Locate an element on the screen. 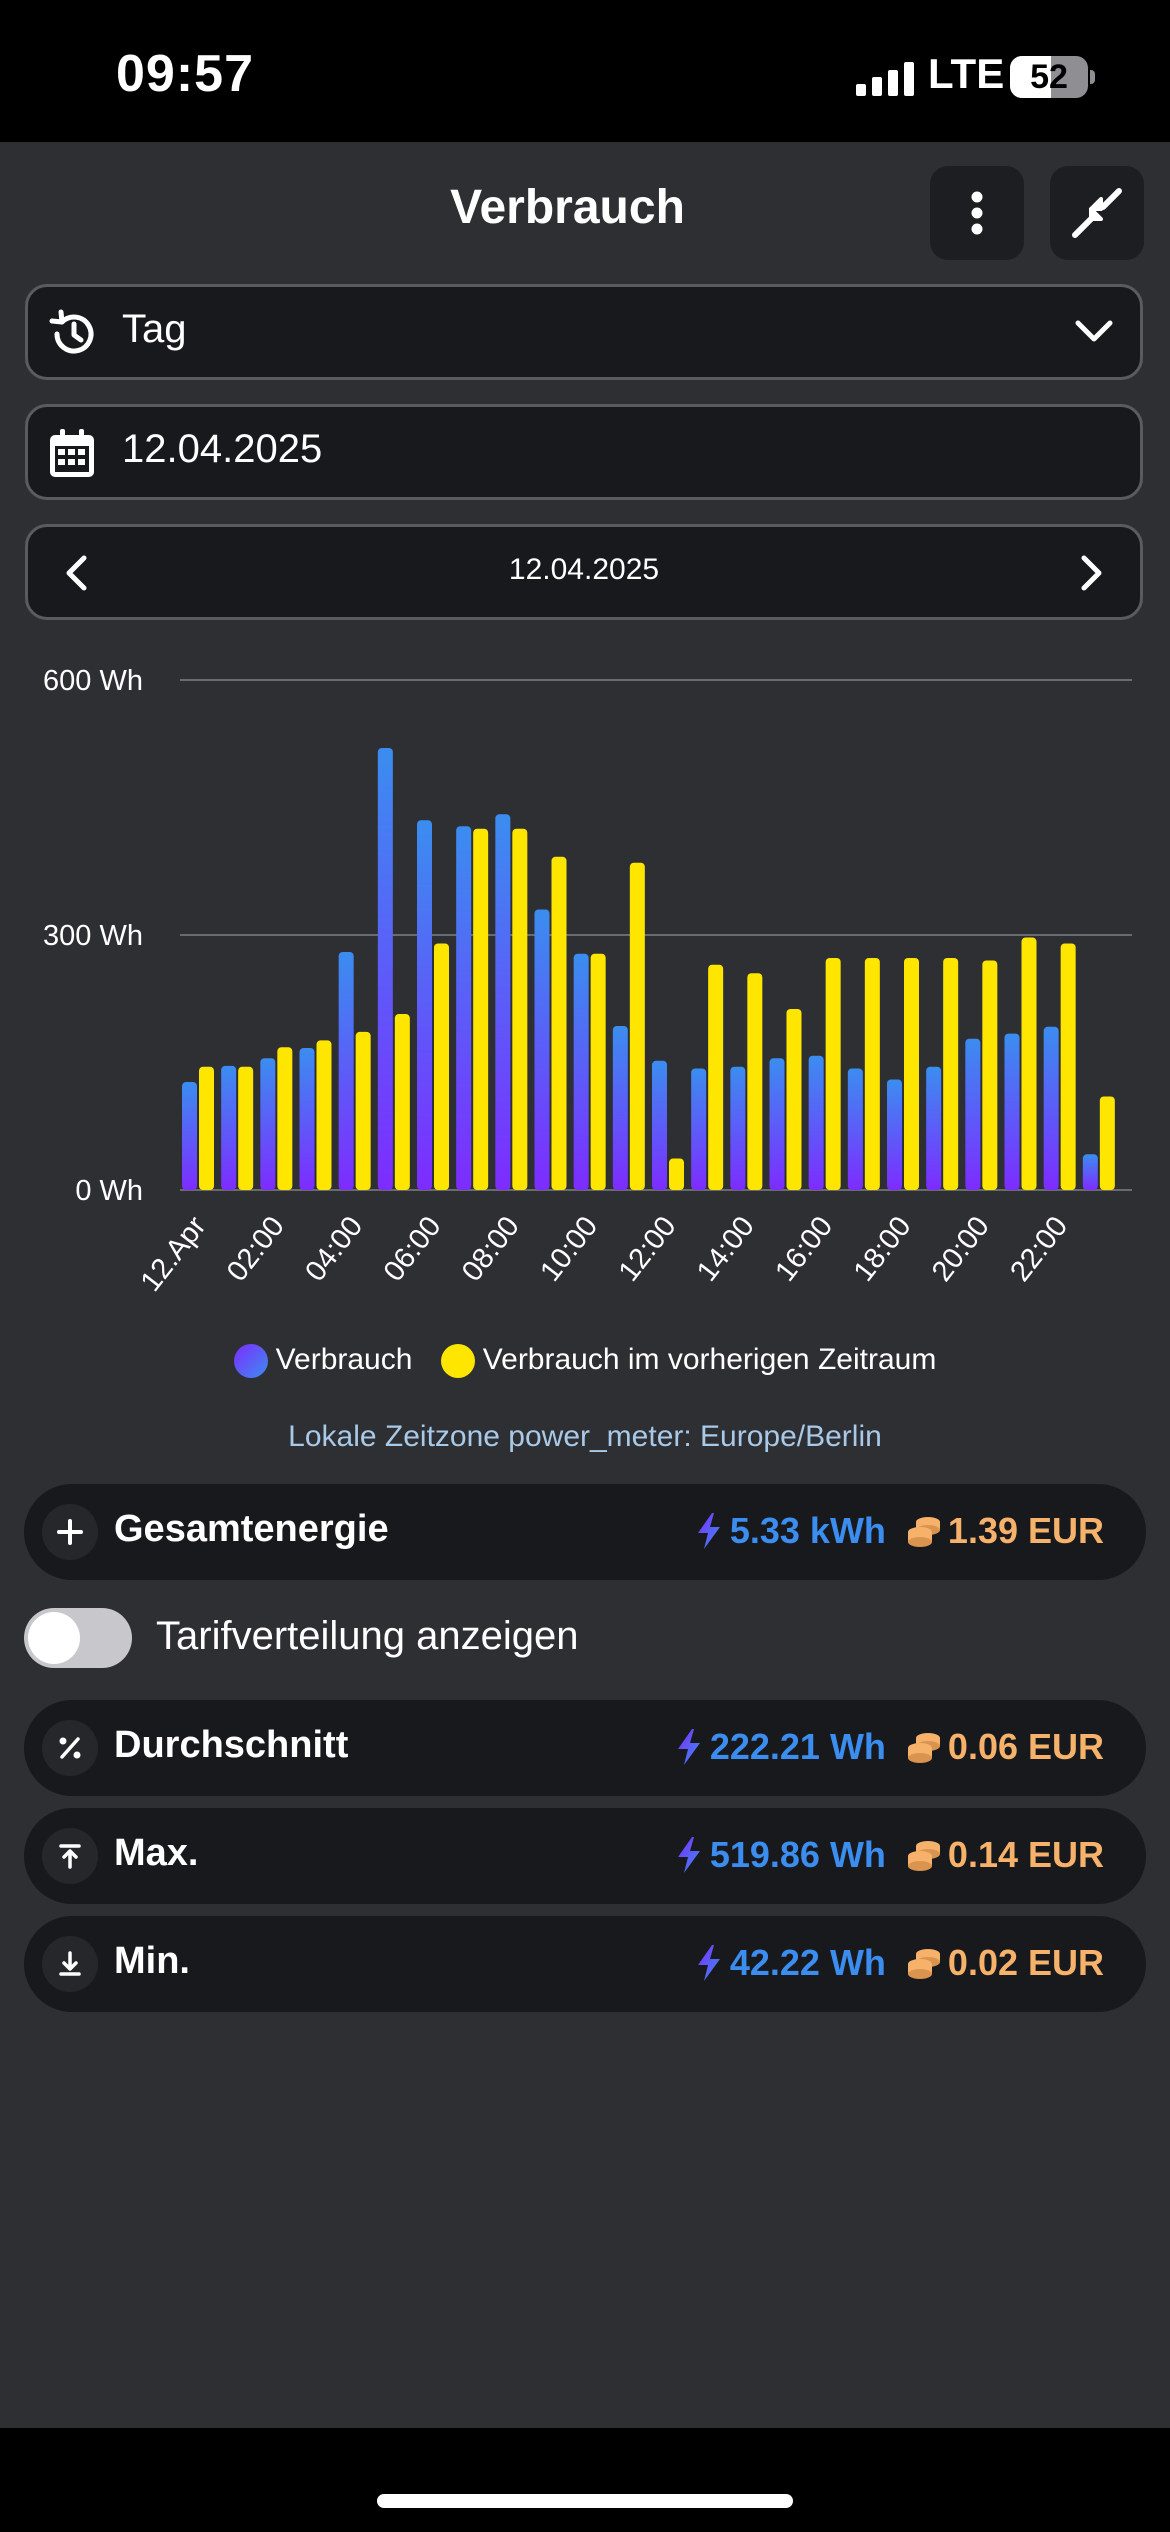  x-tick-label: 02:00 is located at coordinates (256, 1249).